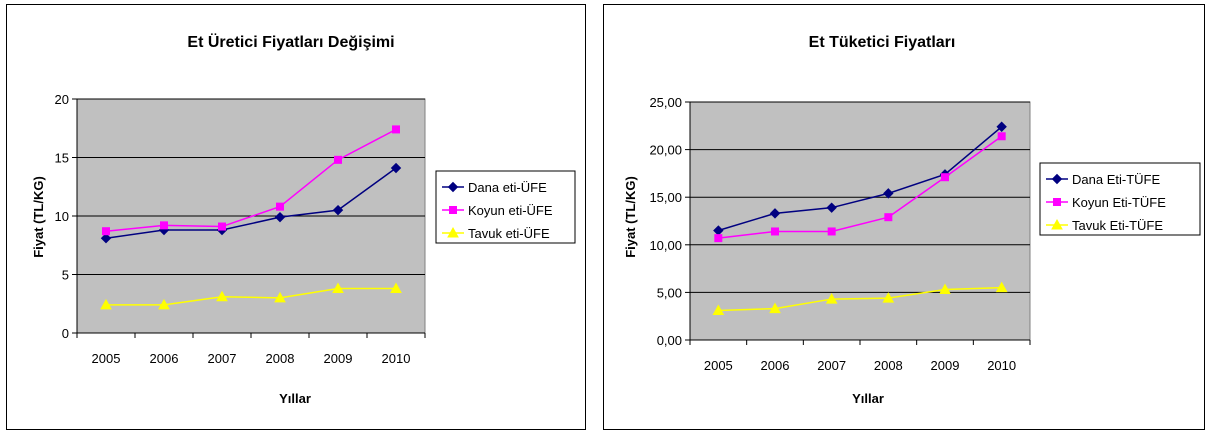  What do you see at coordinates (665, 150) in the screenshot?
I see `y-tick-label: 20,00` at bounding box center [665, 150].